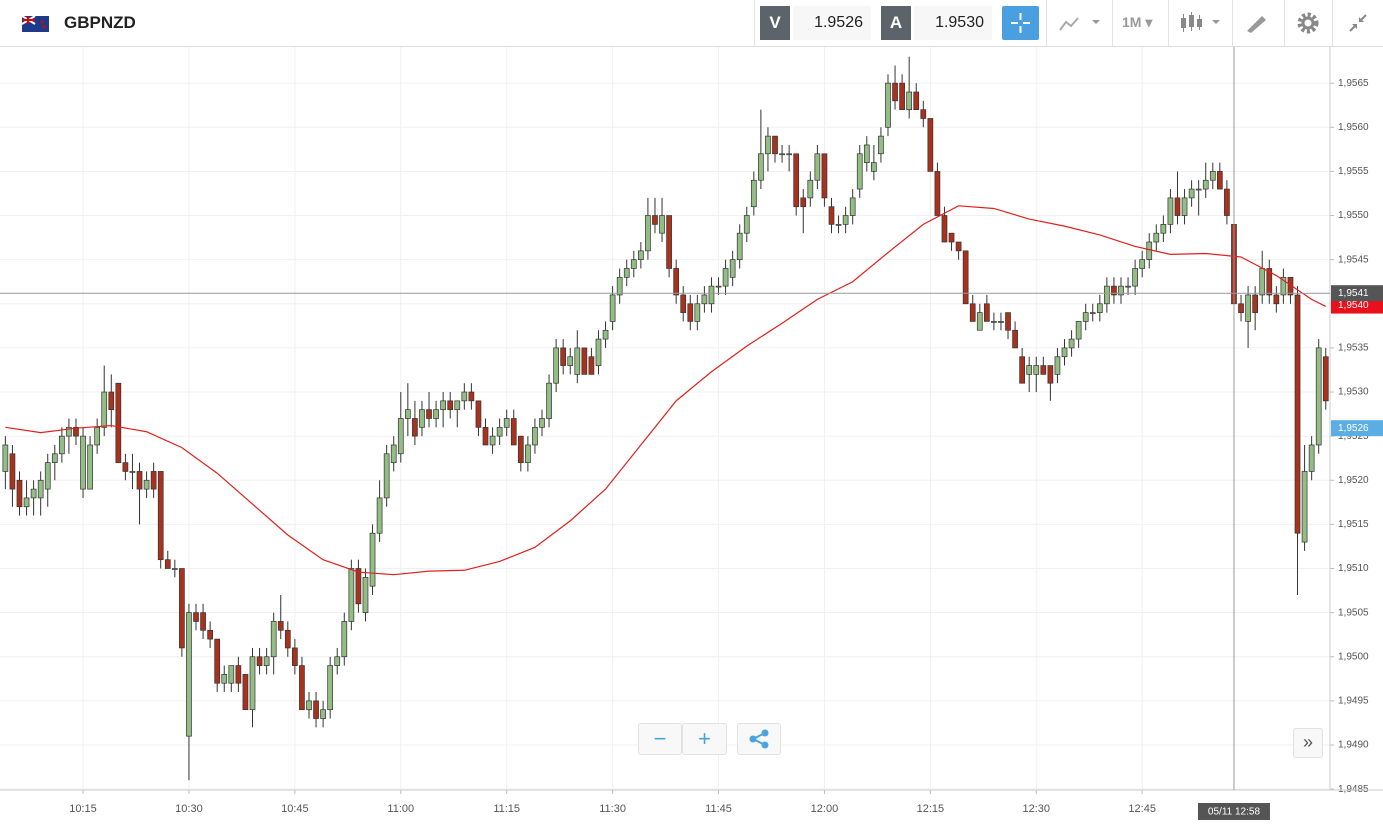 This screenshot has height=826, width=1383. I want to click on draw-button, so click(1257, 23).